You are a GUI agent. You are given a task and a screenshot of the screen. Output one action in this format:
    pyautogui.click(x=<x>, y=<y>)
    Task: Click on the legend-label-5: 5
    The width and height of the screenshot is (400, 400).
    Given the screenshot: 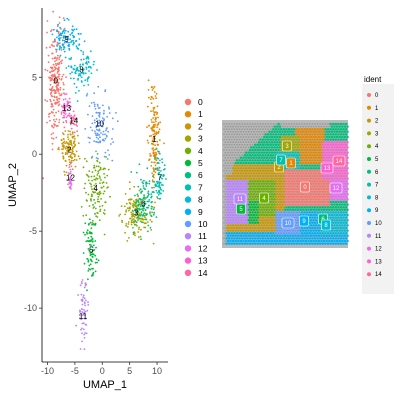 What is the action you would take?
    pyautogui.click(x=200, y=163)
    